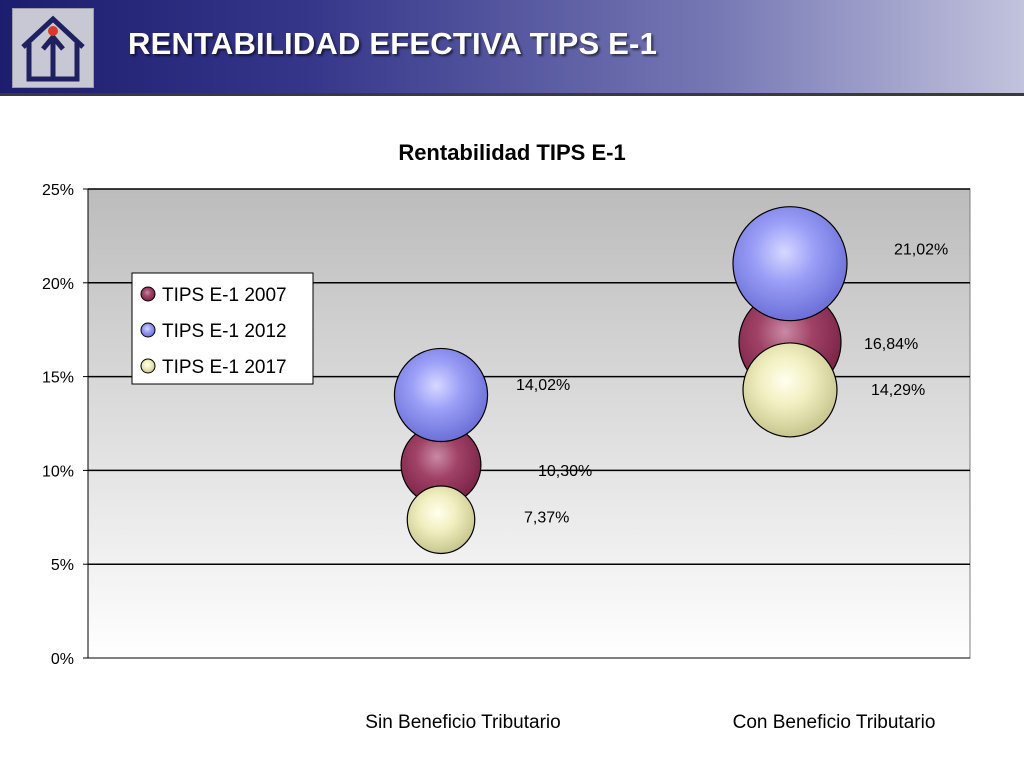  I want to click on house-up-arrow-icon, so click(53, 48).